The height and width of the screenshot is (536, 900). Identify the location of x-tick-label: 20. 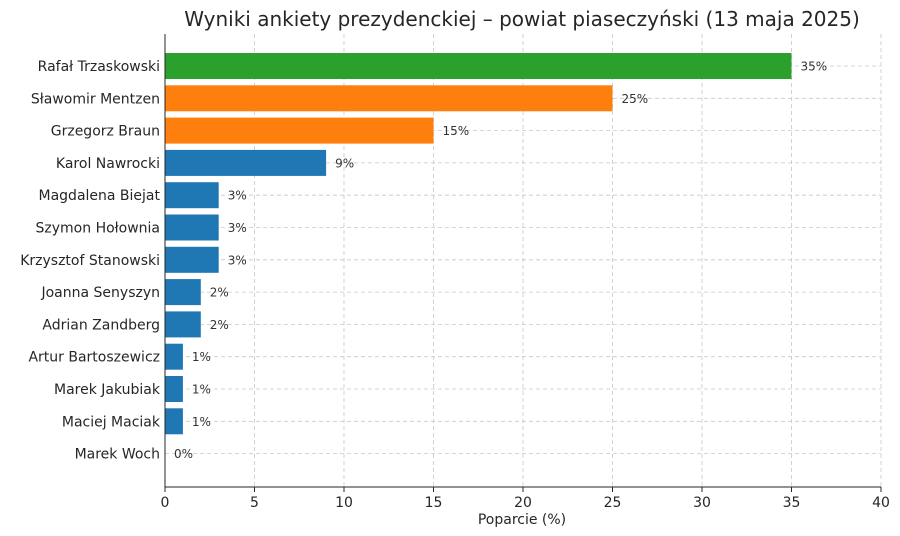
(523, 503).